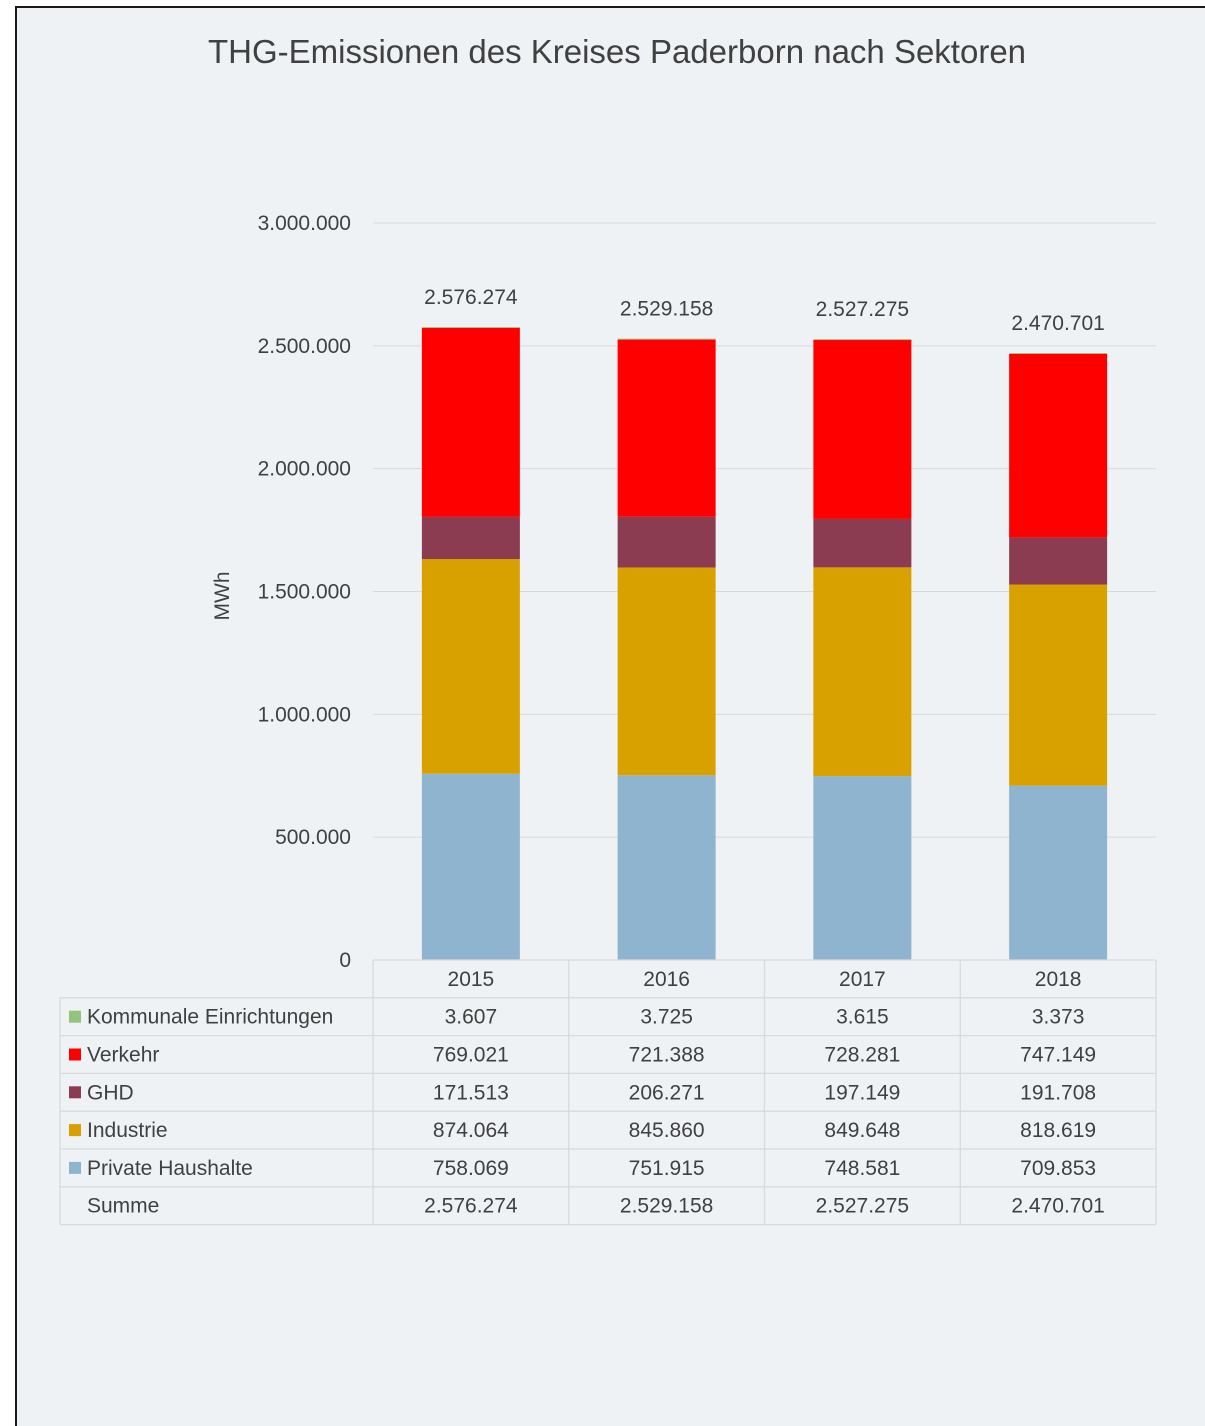 Image resolution: width=1205 pixels, height=1426 pixels. I want to click on table-cell: 171.513, so click(471, 1092).